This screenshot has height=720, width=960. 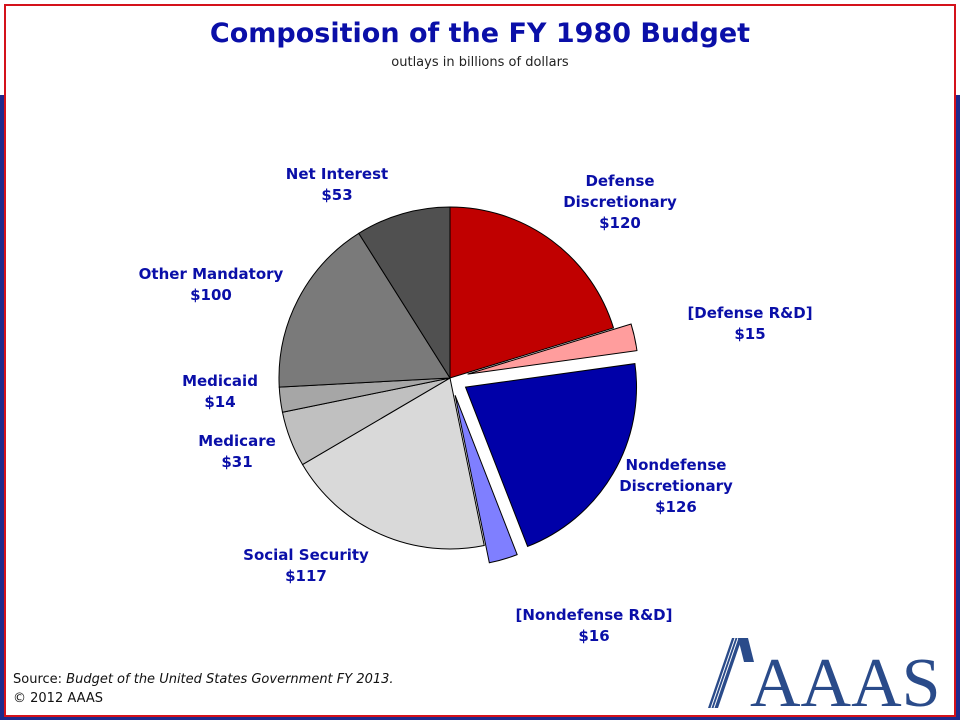 What do you see at coordinates (40, 679) in the screenshot?
I see `source-prefix: Source:` at bounding box center [40, 679].